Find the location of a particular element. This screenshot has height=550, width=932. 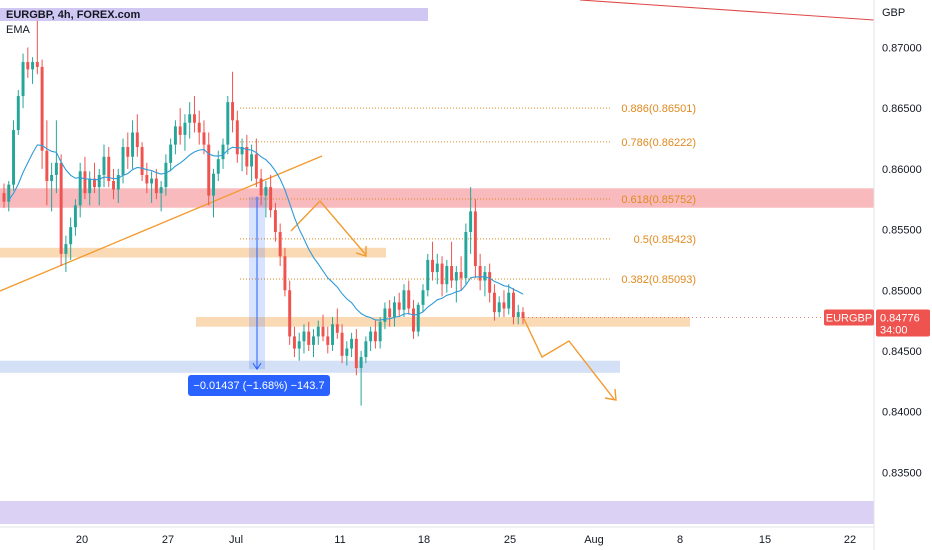

rising-trendline is located at coordinates (161, 223).